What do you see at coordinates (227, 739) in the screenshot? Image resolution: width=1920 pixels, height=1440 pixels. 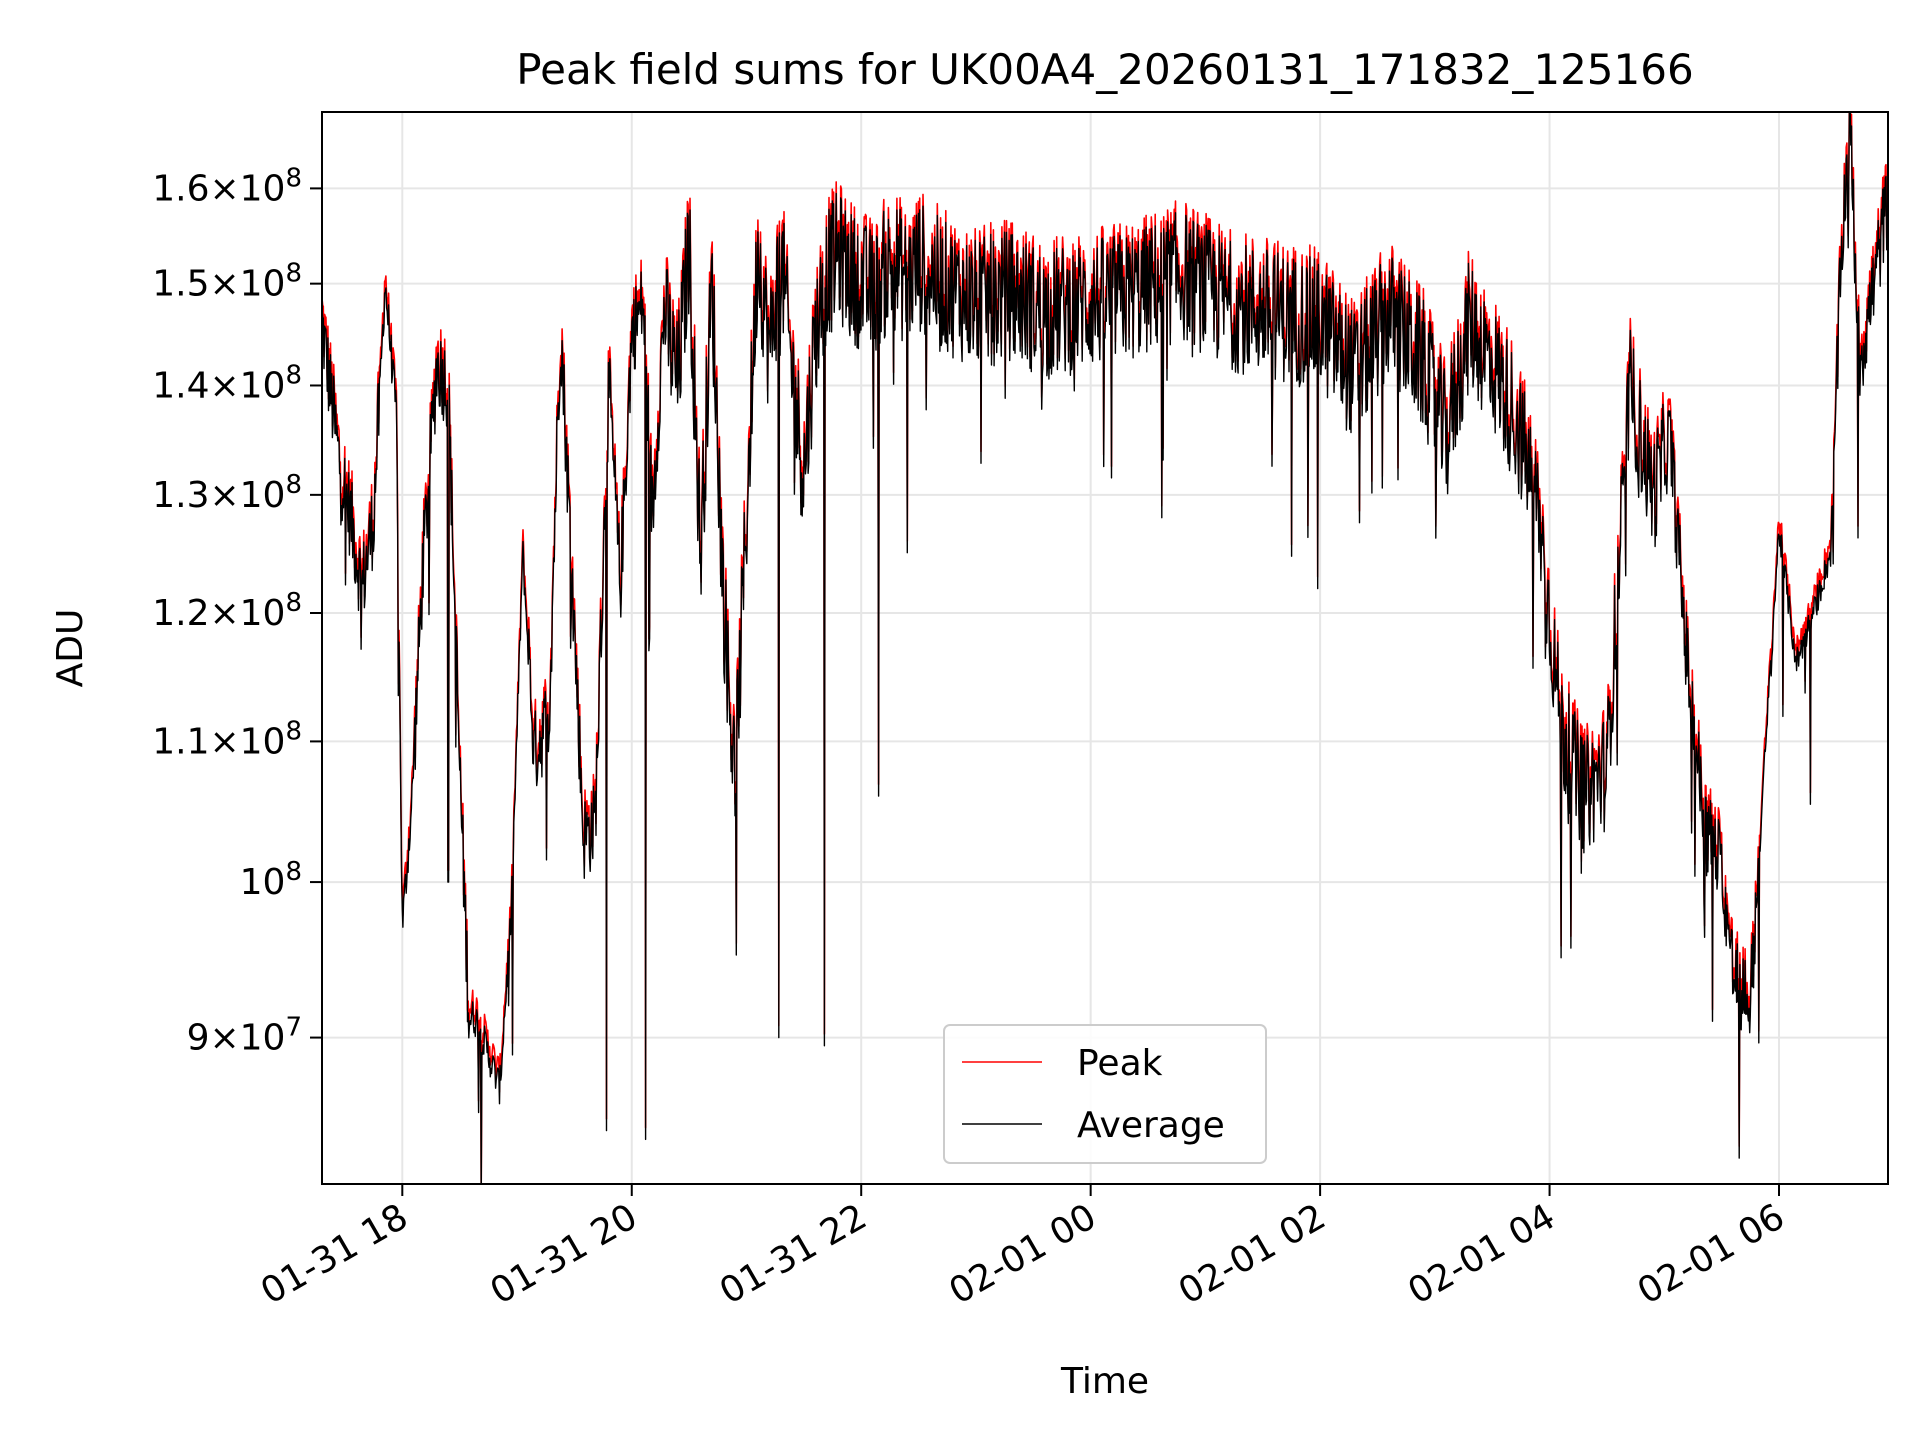 I see `y-tick-label: 1.1×108` at bounding box center [227, 739].